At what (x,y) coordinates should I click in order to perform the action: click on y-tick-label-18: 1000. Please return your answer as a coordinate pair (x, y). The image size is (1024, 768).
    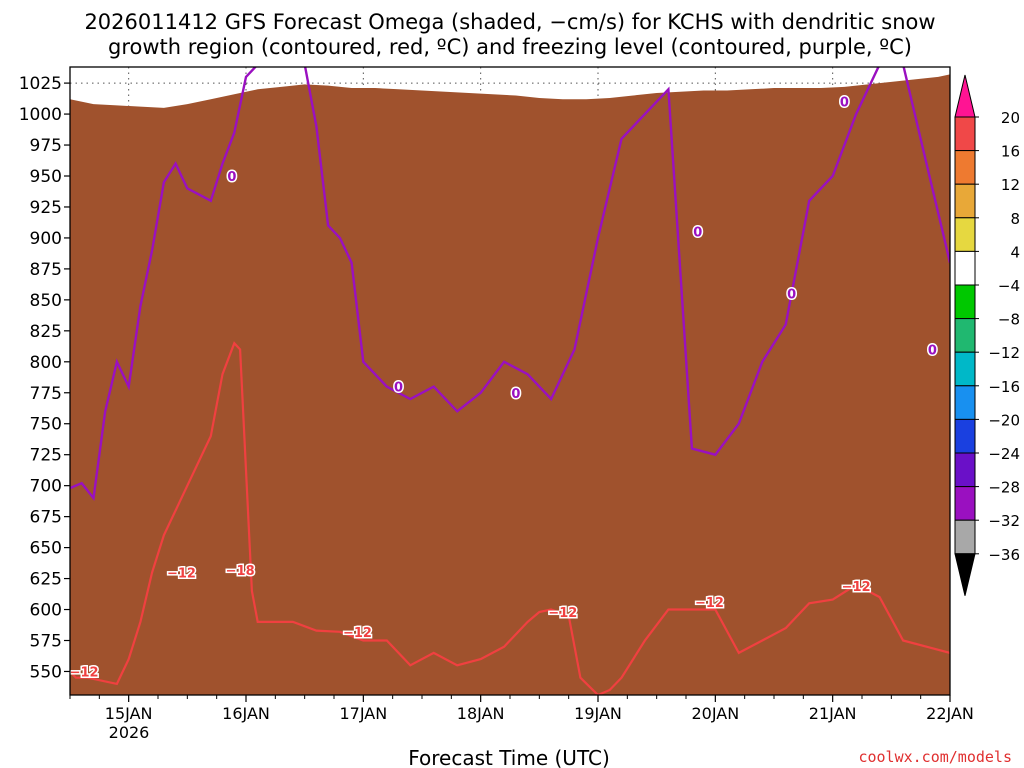
    Looking at the image, I should click on (40, 115).